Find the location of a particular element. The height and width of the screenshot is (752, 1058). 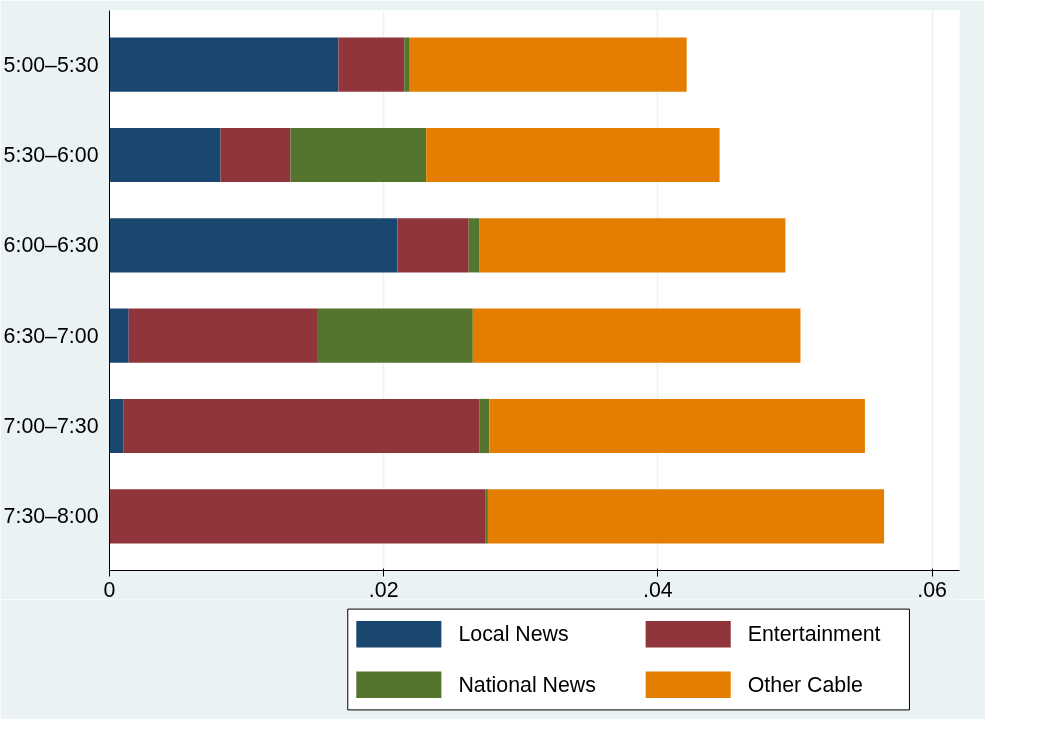

y-tick-label: 5:30–6:00 is located at coordinates (51, 155).